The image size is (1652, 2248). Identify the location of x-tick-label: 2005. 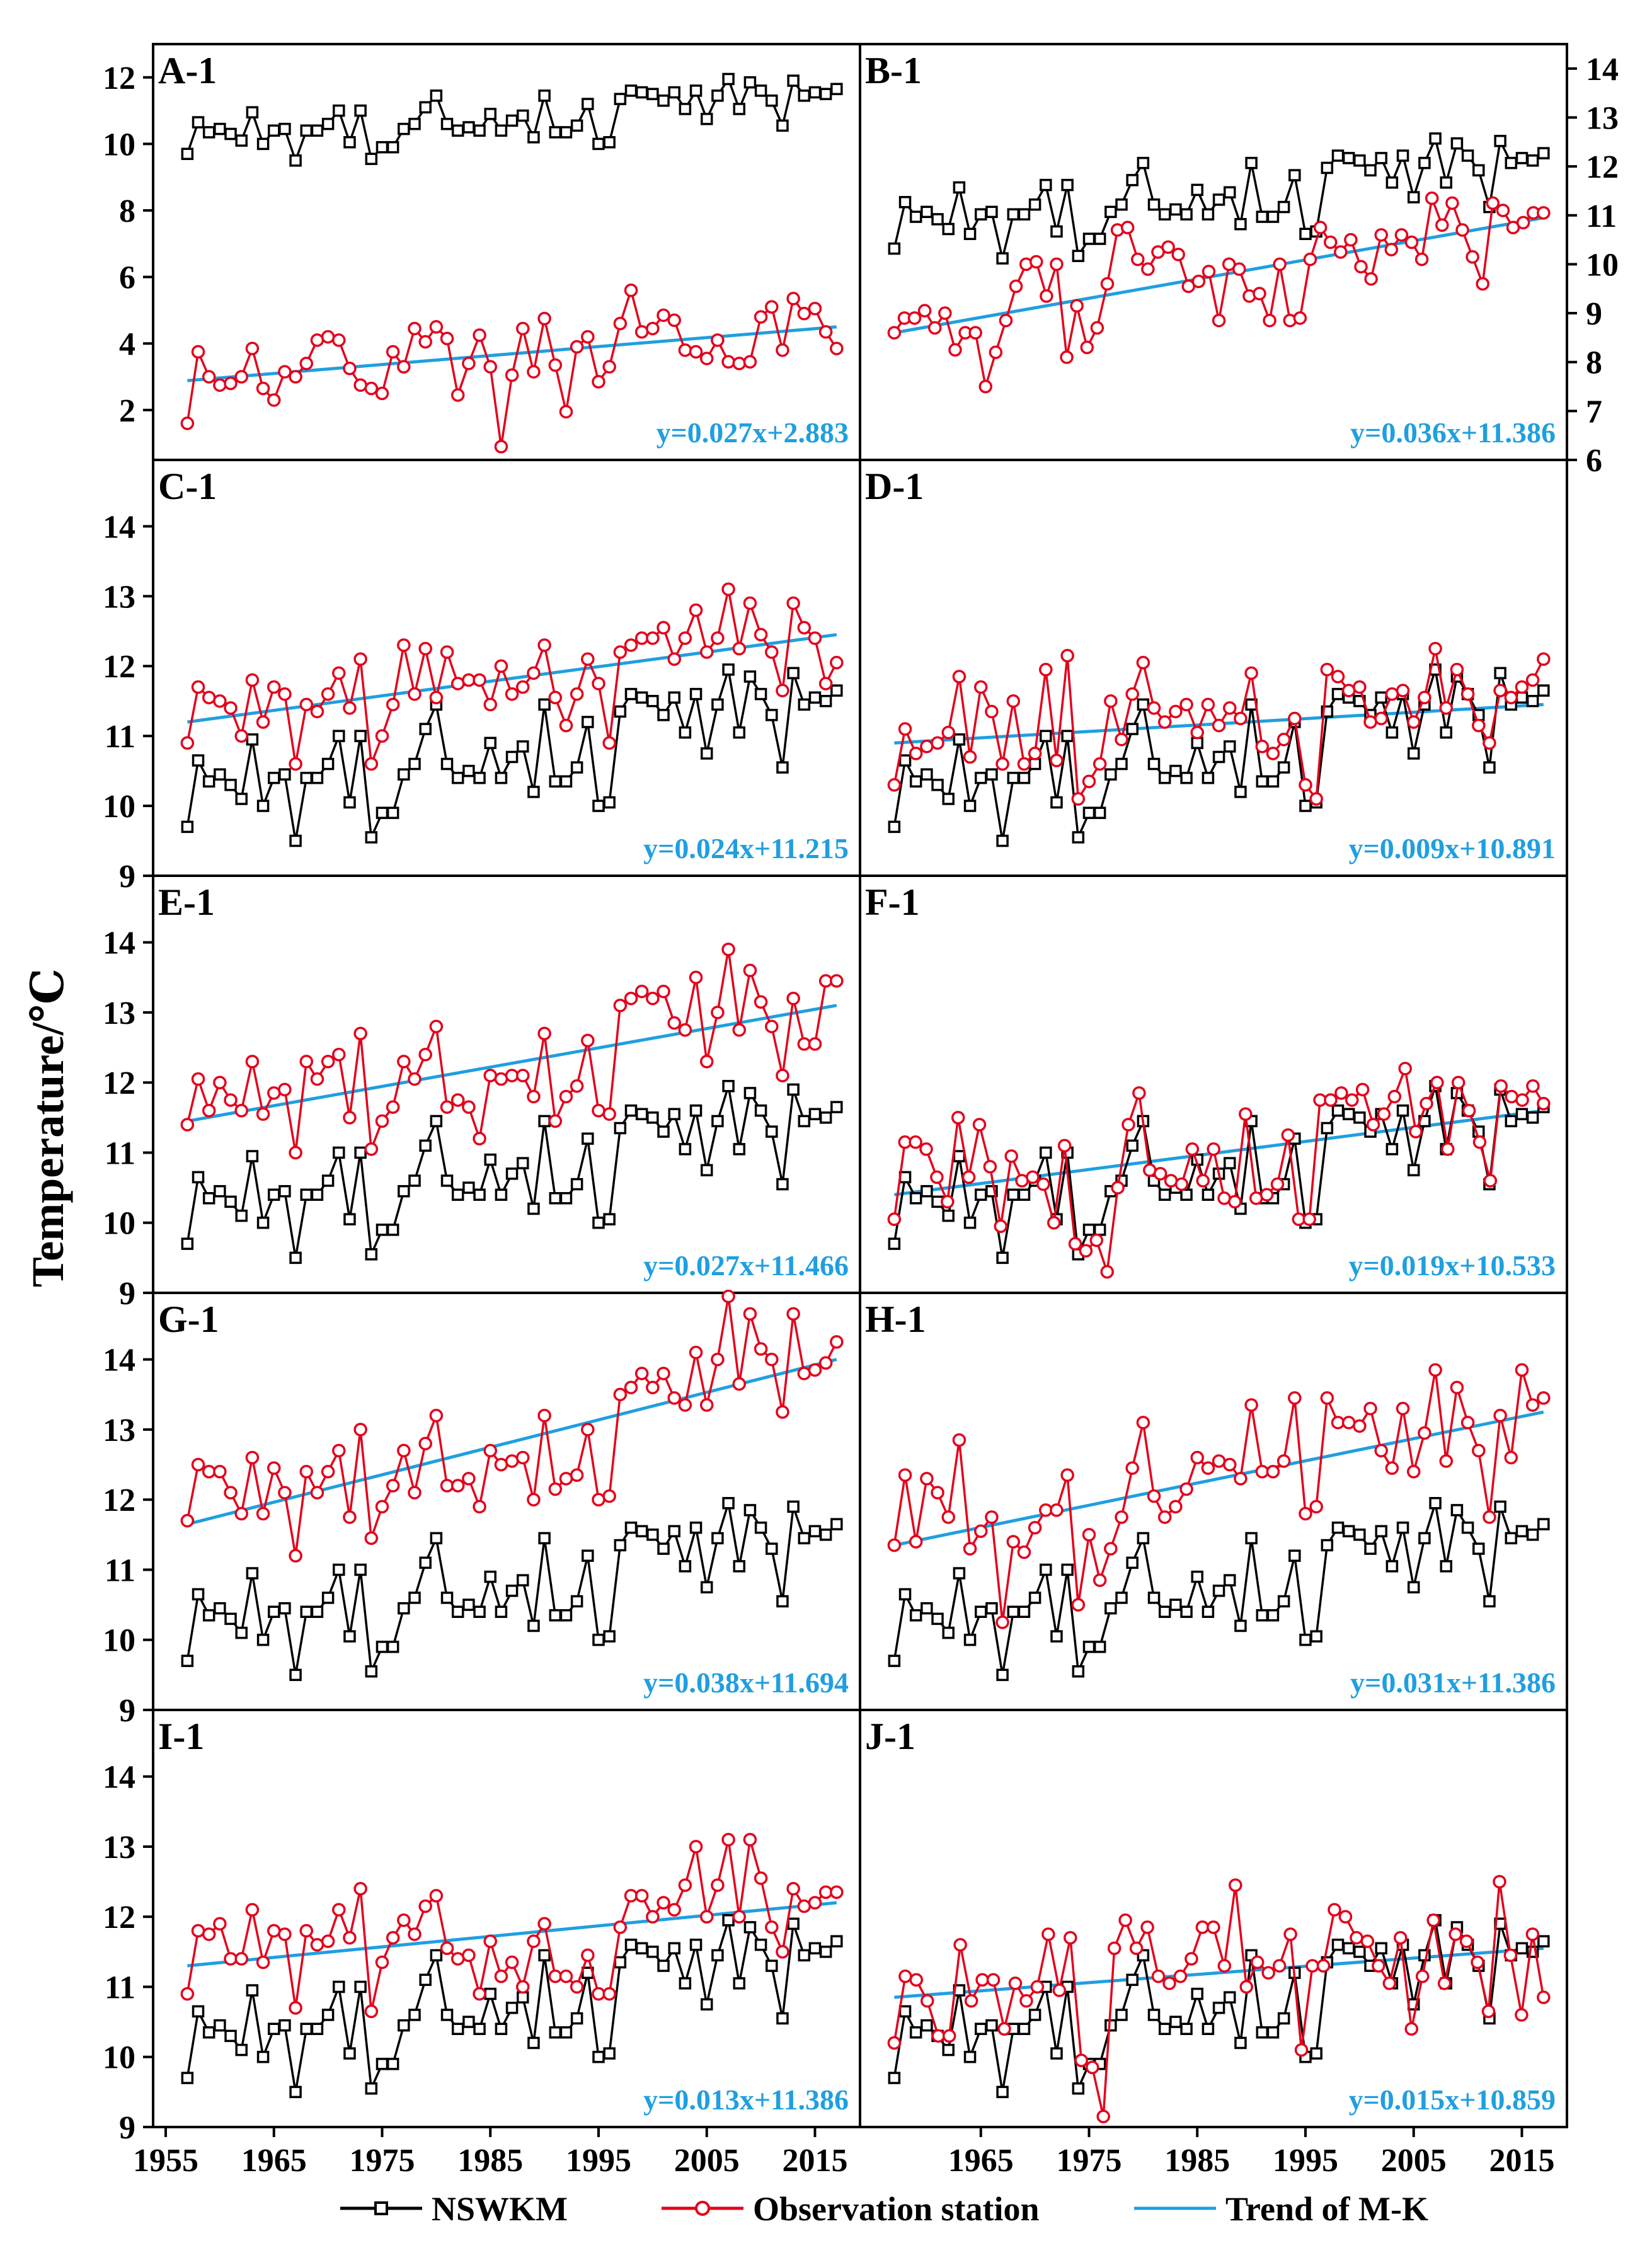
(707, 2161).